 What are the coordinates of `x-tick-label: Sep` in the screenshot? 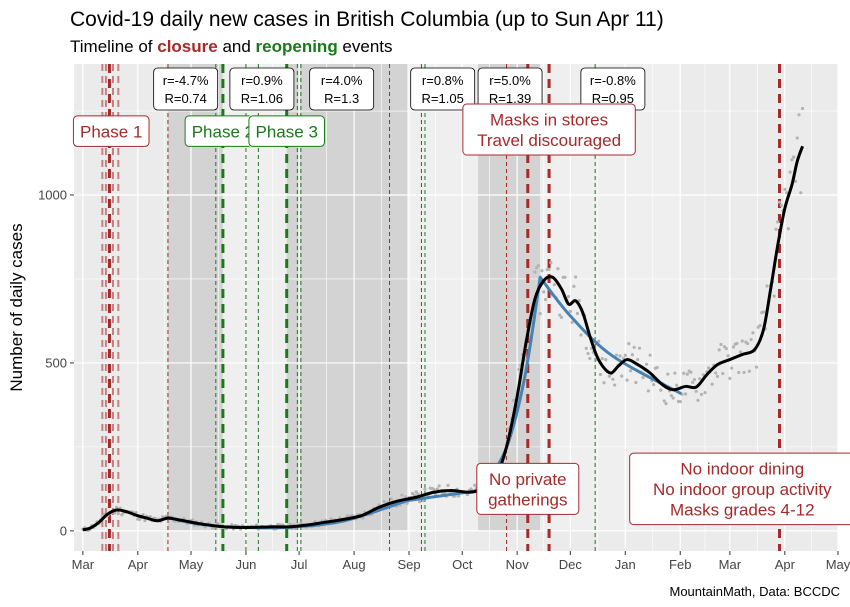 It's located at (408, 564).